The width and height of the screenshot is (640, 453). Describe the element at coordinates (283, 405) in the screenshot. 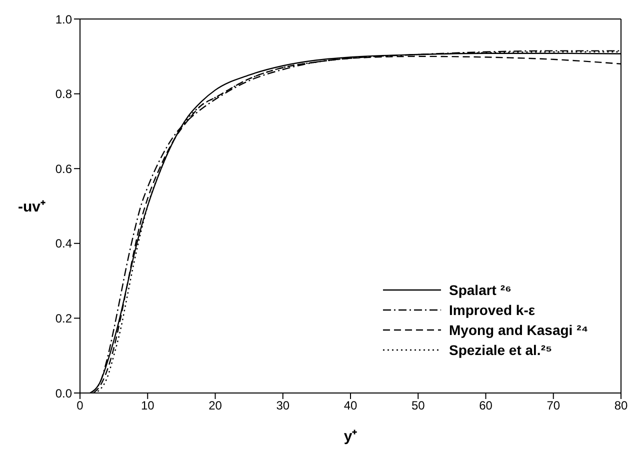

I see `x-tick-label: 30` at that location.